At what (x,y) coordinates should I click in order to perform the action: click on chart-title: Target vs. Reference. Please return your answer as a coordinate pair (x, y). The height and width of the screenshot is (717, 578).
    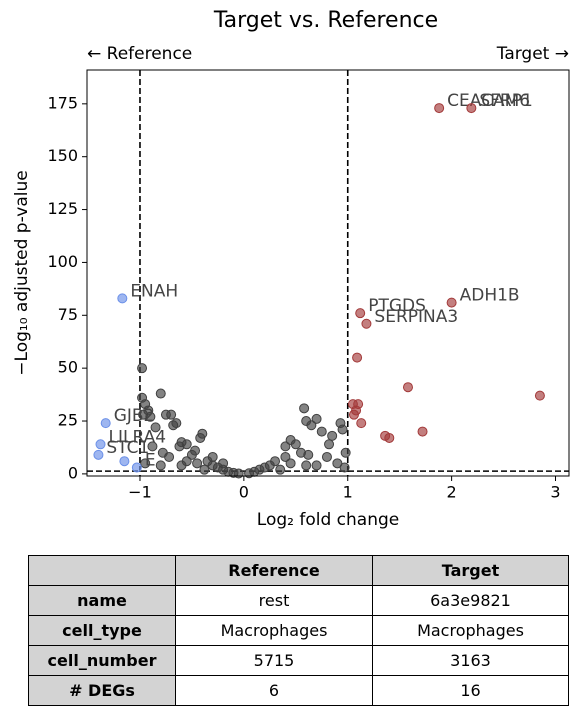
    Looking at the image, I should click on (325, 20).